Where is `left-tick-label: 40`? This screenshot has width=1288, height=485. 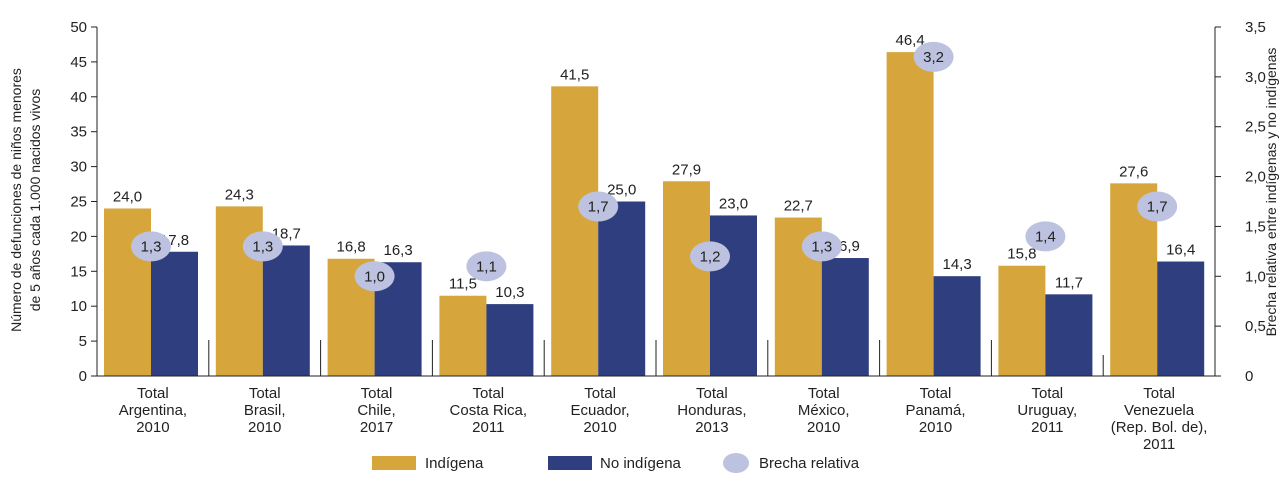
left-tick-label: 40 is located at coordinates (78, 97).